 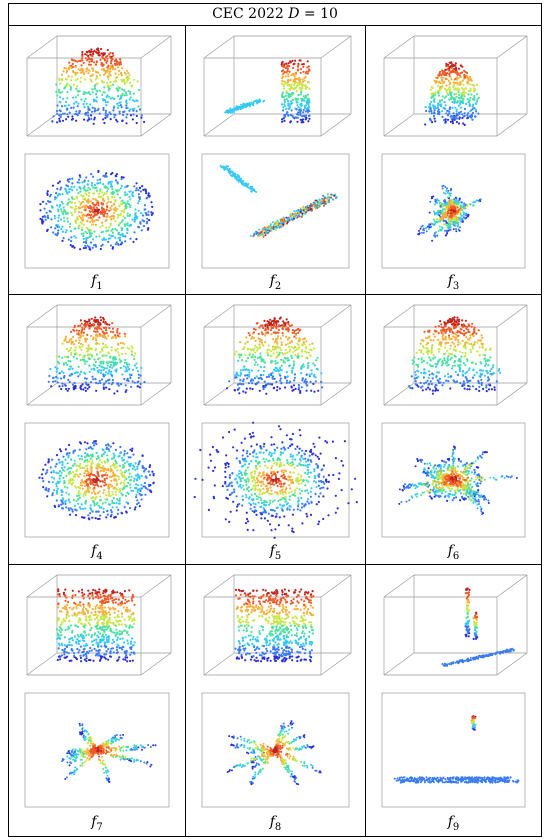 I want to click on panel-f2: f2, so click(x=275, y=160).